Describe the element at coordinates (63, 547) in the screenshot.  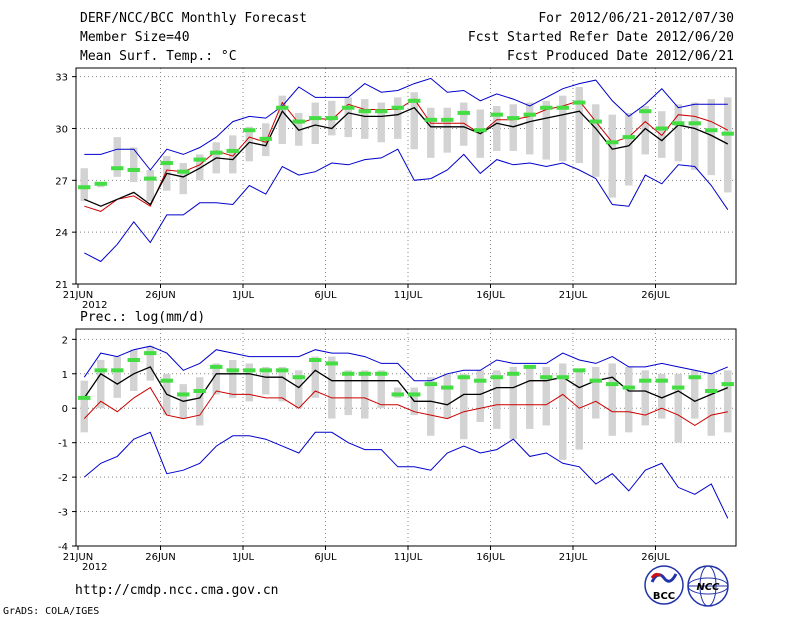
I see `precipitation-ytick-label: -4` at that location.